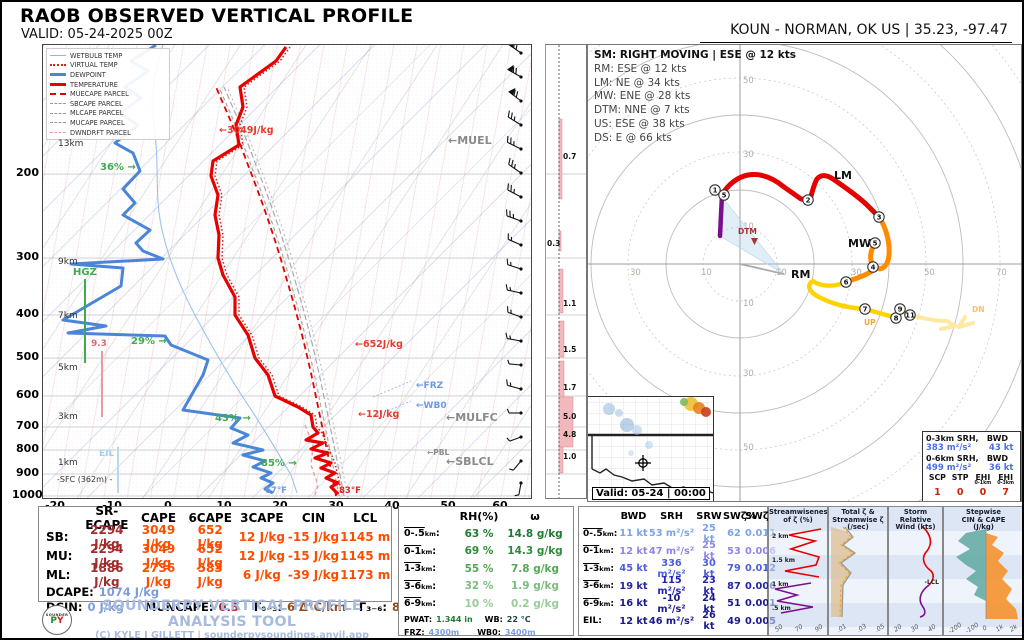  Describe the element at coordinates (926, 572) in the screenshot. I see `sr-wind-plot` at that location.